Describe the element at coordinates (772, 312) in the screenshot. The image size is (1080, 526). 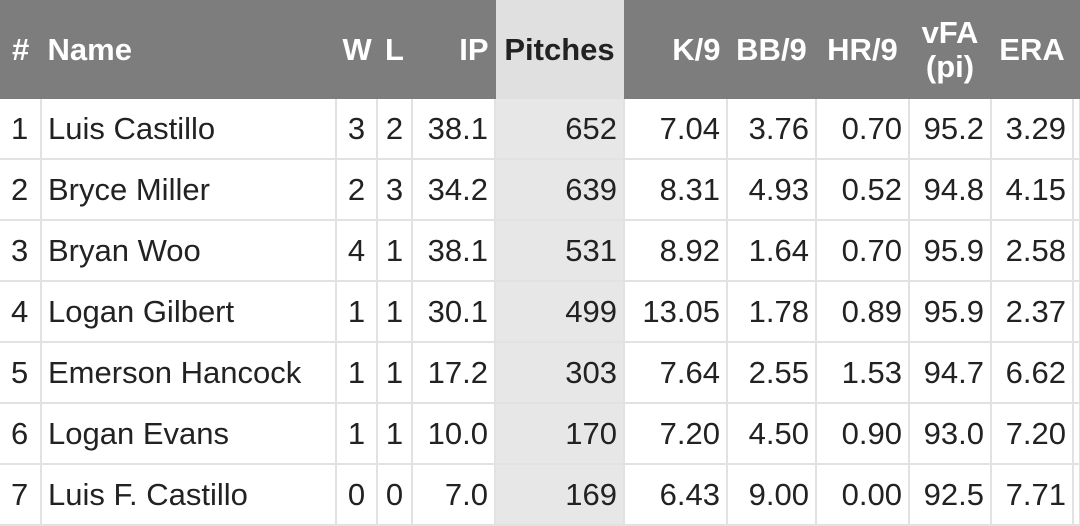
I see `cell-bb9: 1.78` at that location.